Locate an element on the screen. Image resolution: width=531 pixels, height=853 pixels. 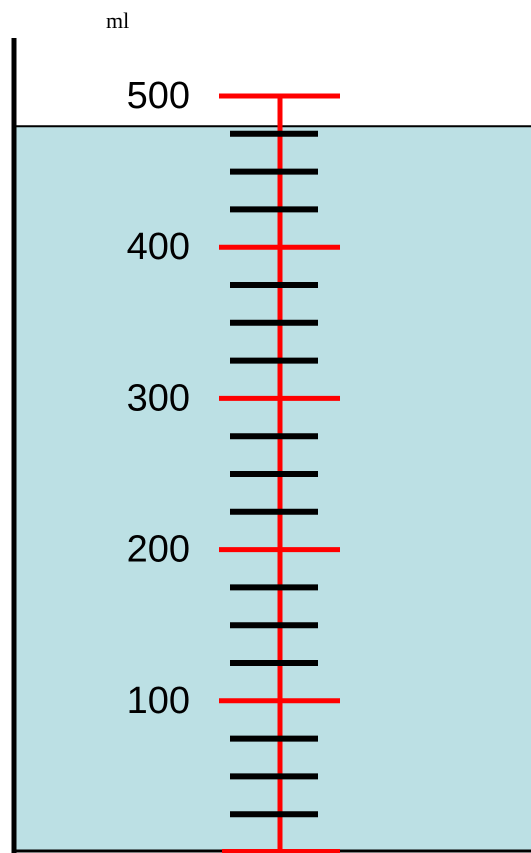
unit-label: ml is located at coordinates (117, 20).